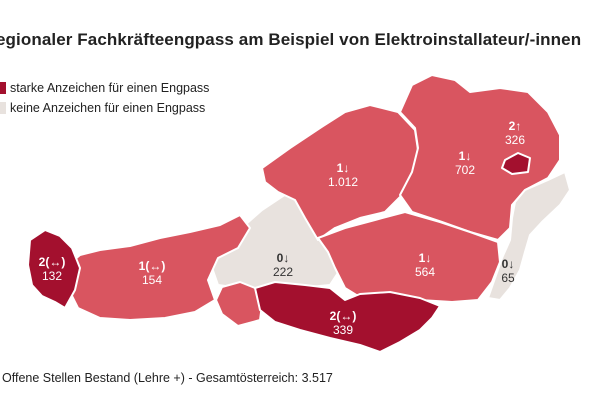 The width and height of the screenshot is (600, 400). I want to click on region-tirol, so click(155, 267).